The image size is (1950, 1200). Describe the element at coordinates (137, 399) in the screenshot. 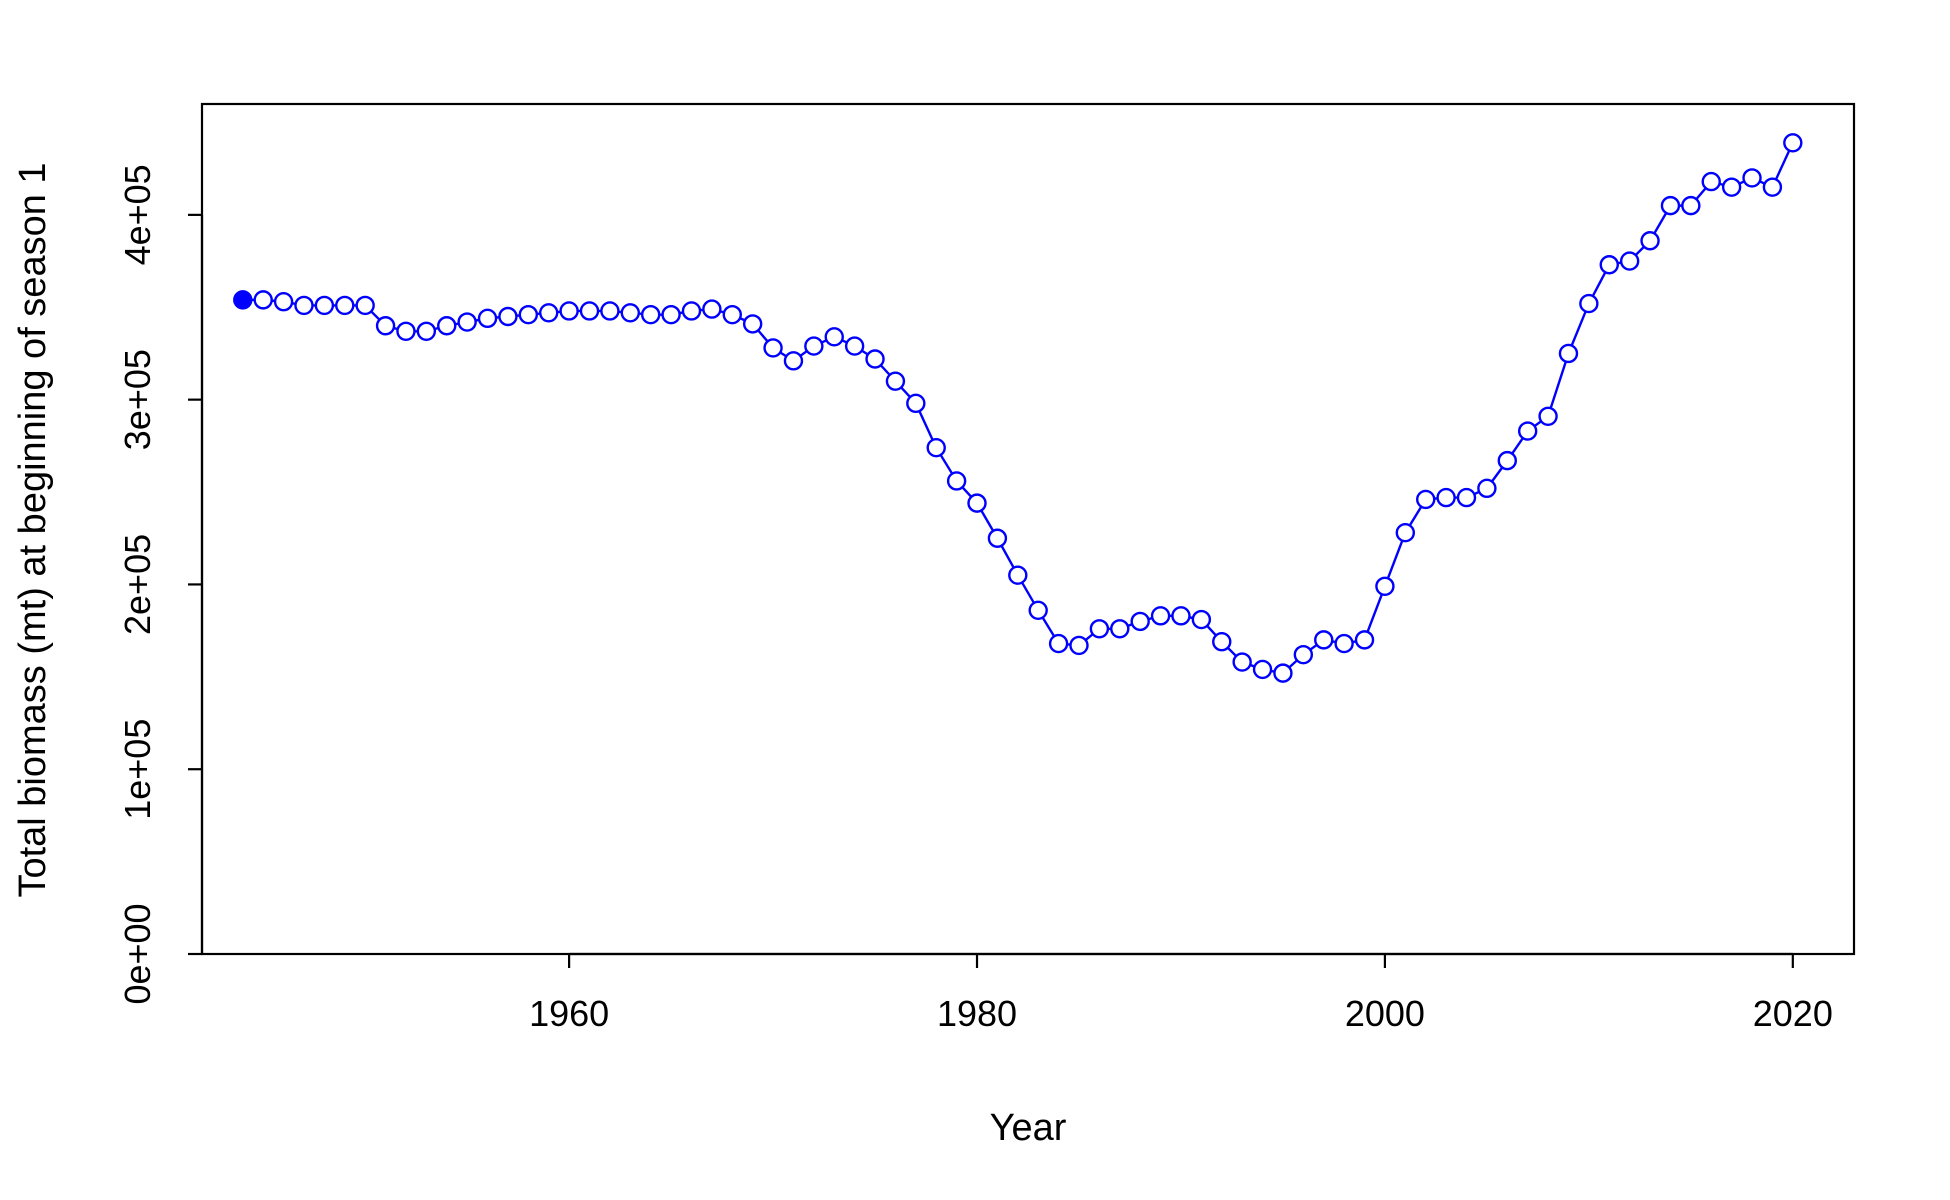

I see `y-tick-label: 3e+05` at that location.